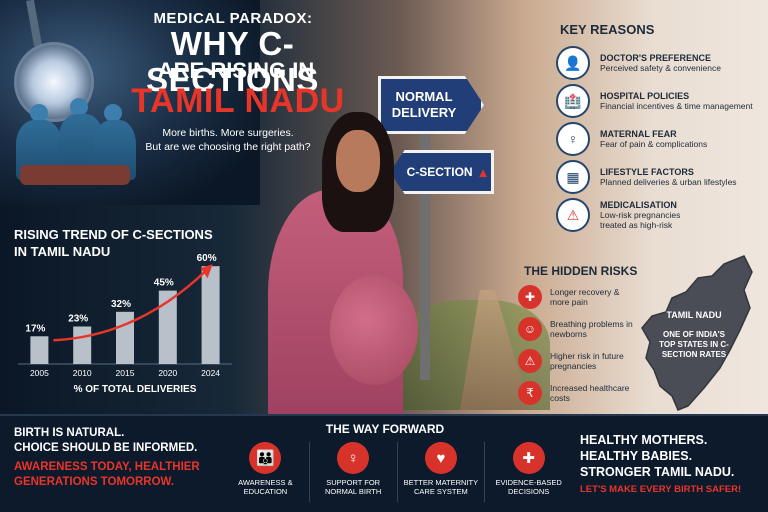 This screenshot has width=768, height=512. I want to click on chart-tick-label: 2015, so click(125, 373).